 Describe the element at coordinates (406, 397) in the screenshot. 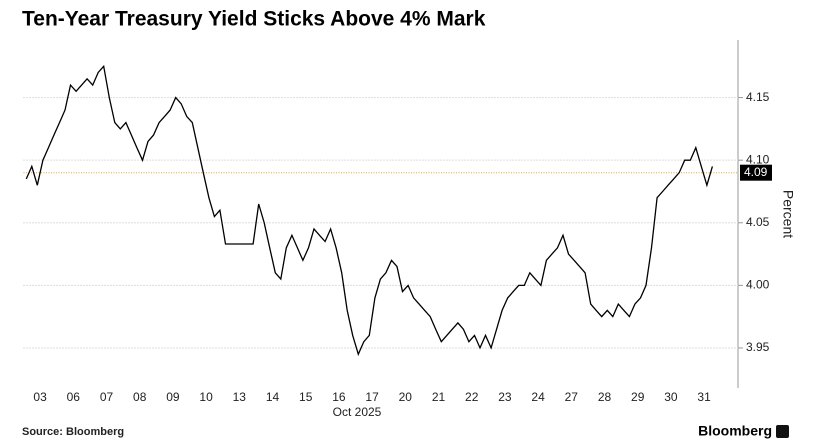

I see `x-tick-label: 20` at that location.